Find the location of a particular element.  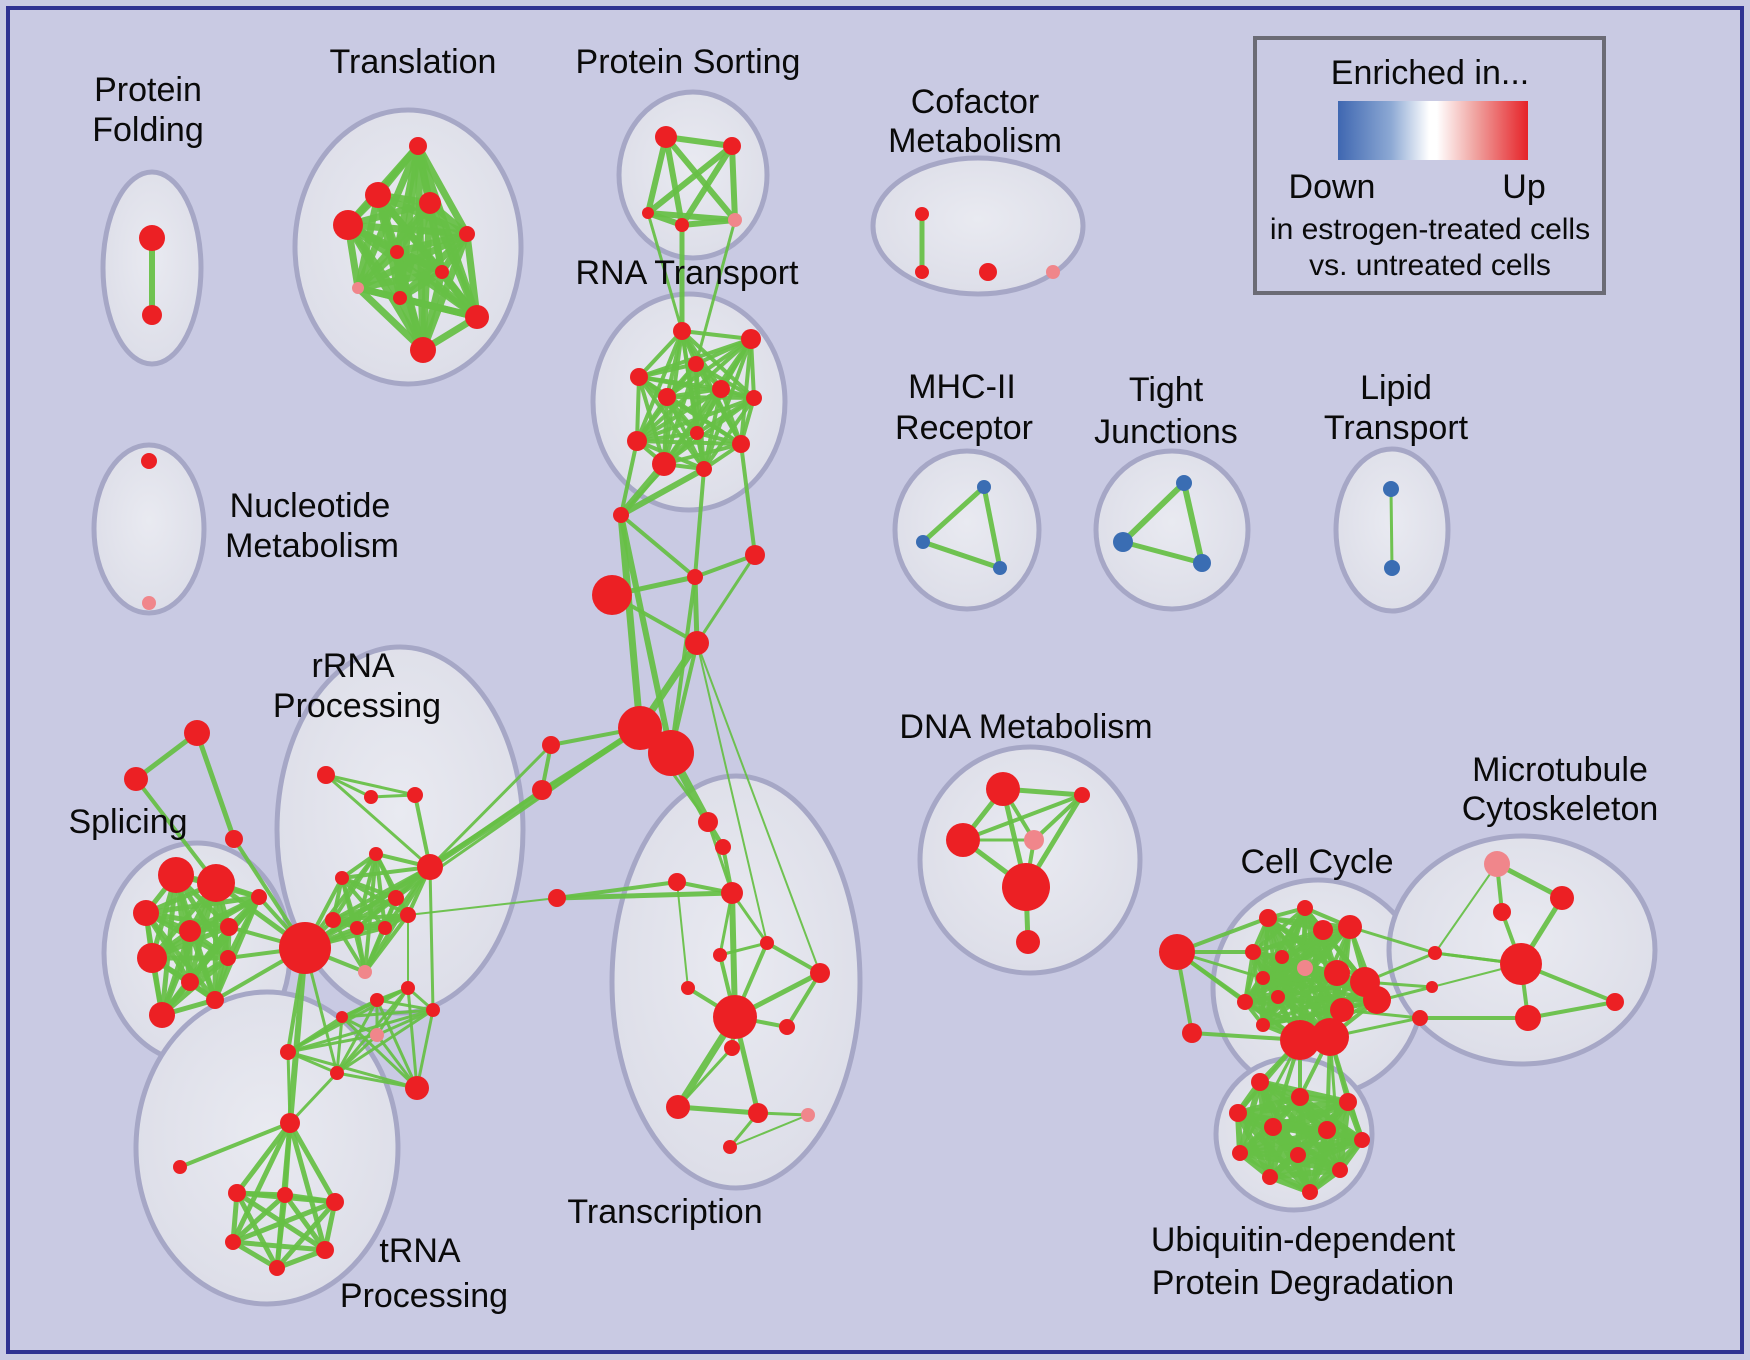

gene-set-node-u8 is located at coordinates (1240, 1153).